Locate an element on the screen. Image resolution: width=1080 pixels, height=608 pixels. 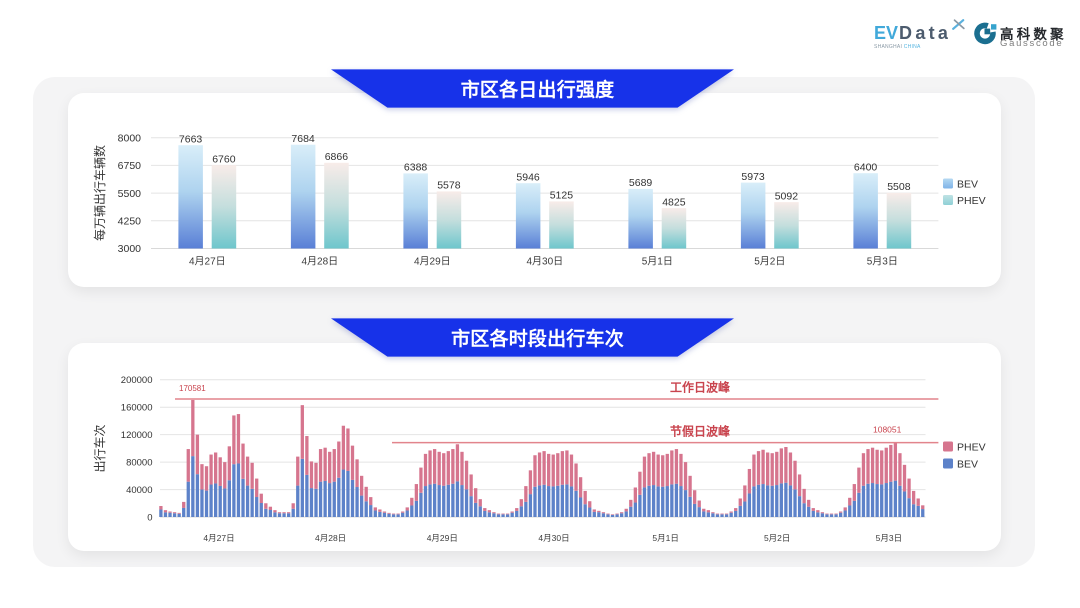
svg-text: 0 is located at coordinates (149, 517).